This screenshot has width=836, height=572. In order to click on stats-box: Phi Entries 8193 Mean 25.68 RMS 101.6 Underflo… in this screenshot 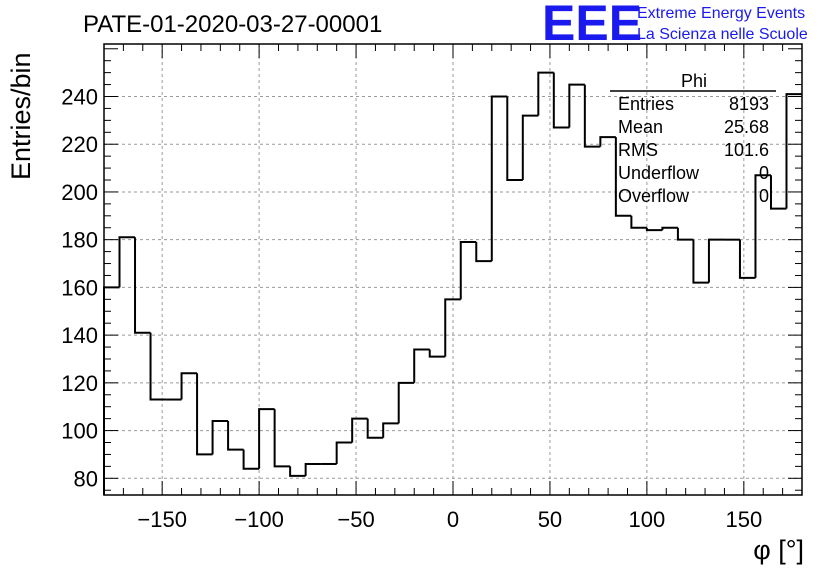, I will do `click(693, 138)`.